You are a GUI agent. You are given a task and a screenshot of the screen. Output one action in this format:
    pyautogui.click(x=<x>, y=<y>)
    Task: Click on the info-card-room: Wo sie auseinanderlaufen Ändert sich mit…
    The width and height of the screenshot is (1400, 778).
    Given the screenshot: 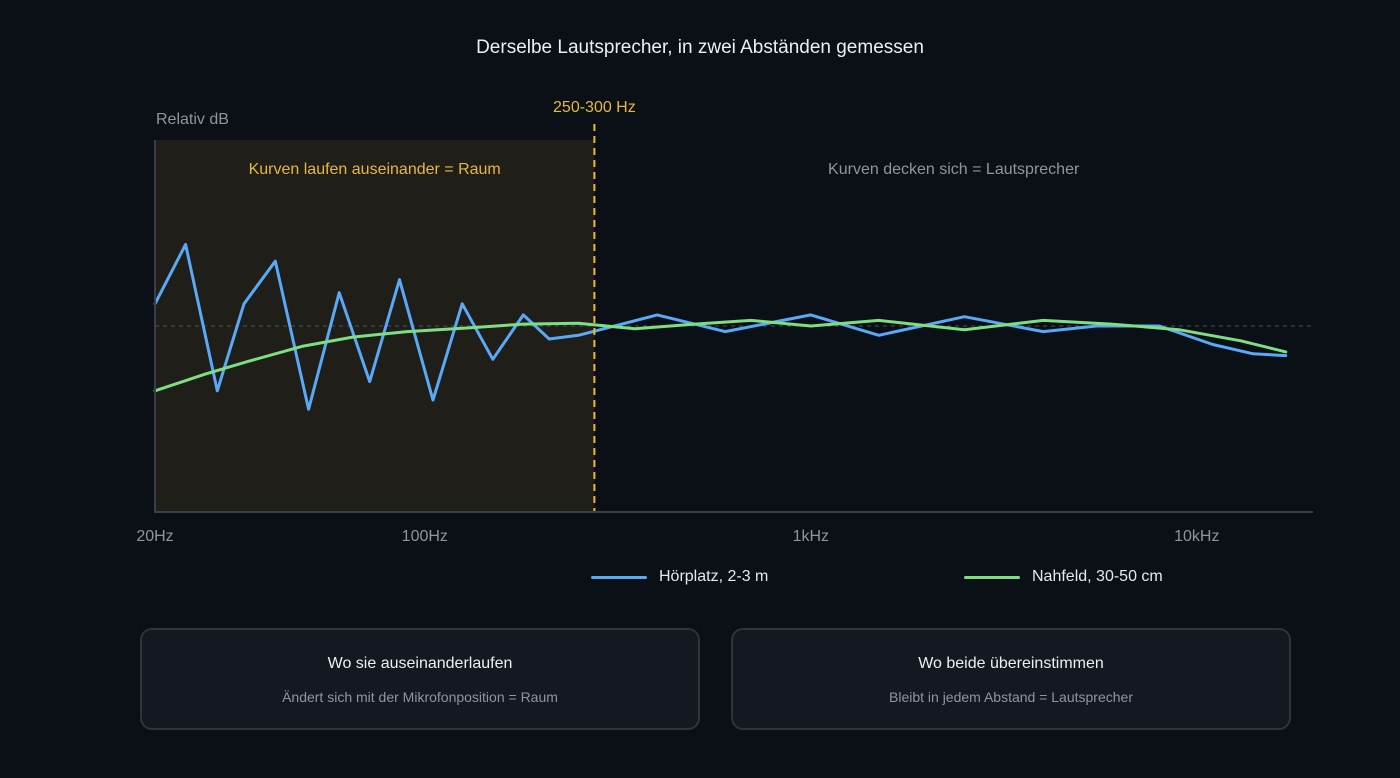 What is the action you would take?
    pyautogui.click(x=420, y=679)
    